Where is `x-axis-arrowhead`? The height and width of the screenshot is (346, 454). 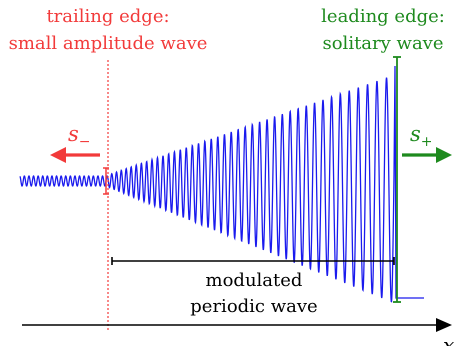 x-axis-arrowhead is located at coordinates (444, 325).